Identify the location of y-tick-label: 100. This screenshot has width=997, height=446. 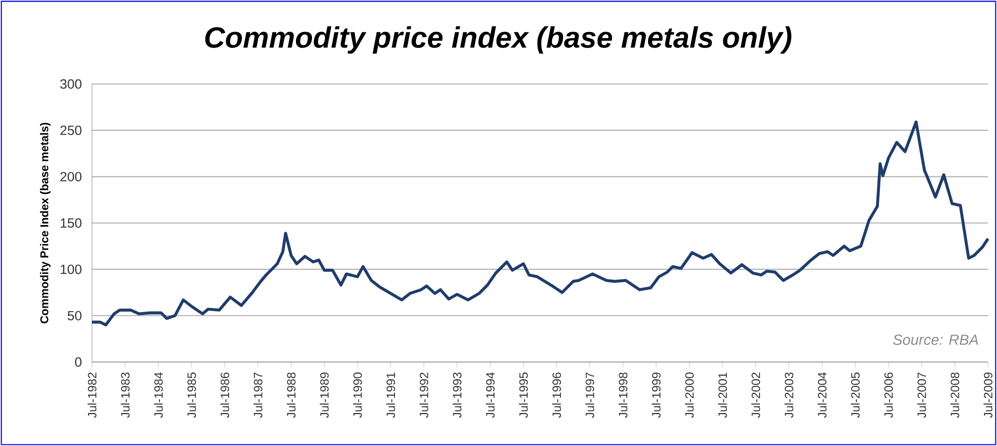
(71, 269).